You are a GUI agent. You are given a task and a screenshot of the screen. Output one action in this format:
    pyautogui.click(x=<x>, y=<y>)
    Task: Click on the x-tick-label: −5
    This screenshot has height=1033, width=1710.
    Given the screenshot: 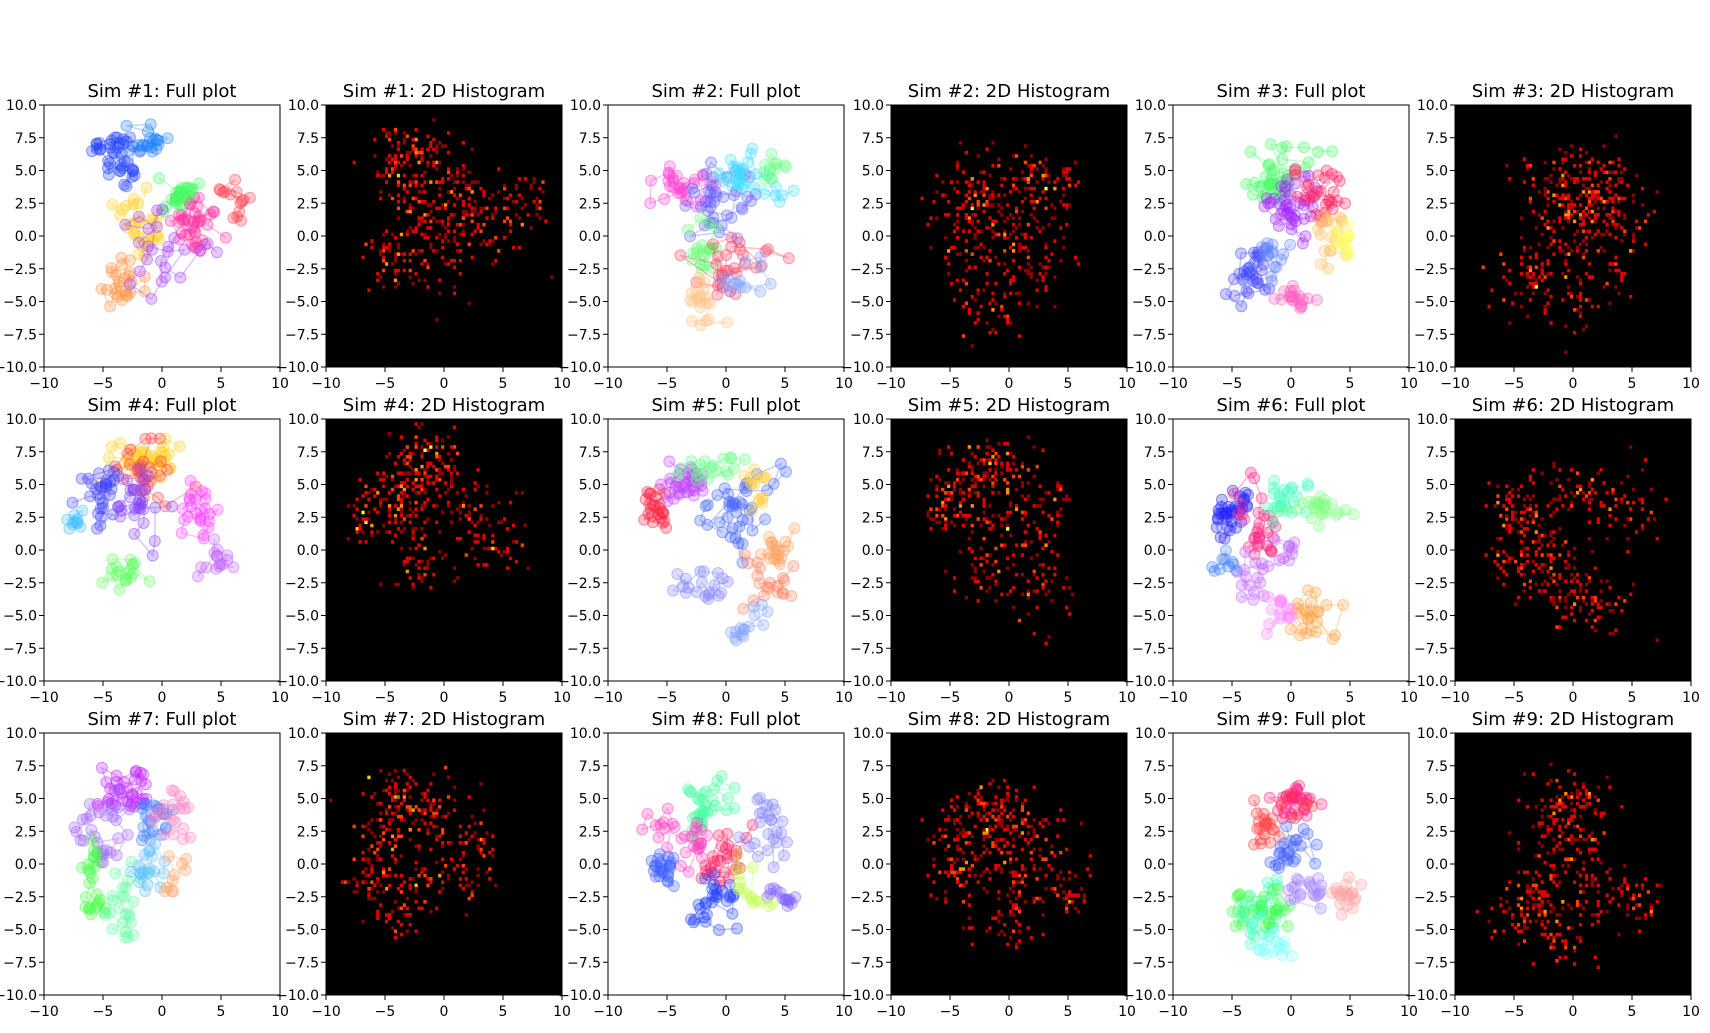 What is the action you would take?
    pyautogui.click(x=1232, y=384)
    